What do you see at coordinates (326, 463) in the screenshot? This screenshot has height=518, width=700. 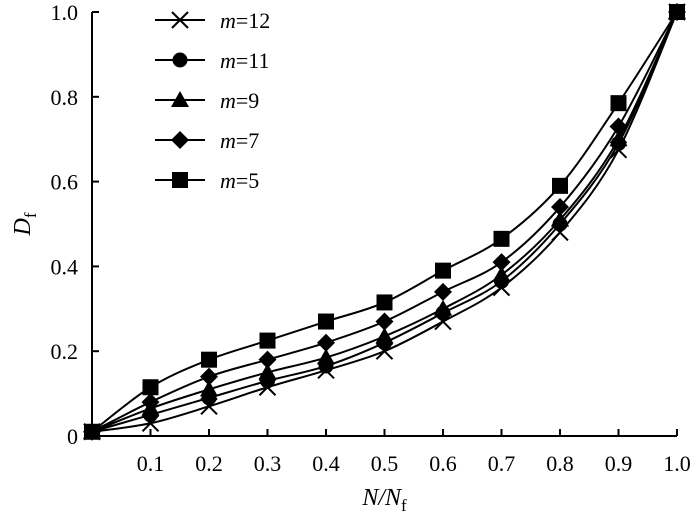 I see `x-tick-label: 0.4` at bounding box center [326, 463].